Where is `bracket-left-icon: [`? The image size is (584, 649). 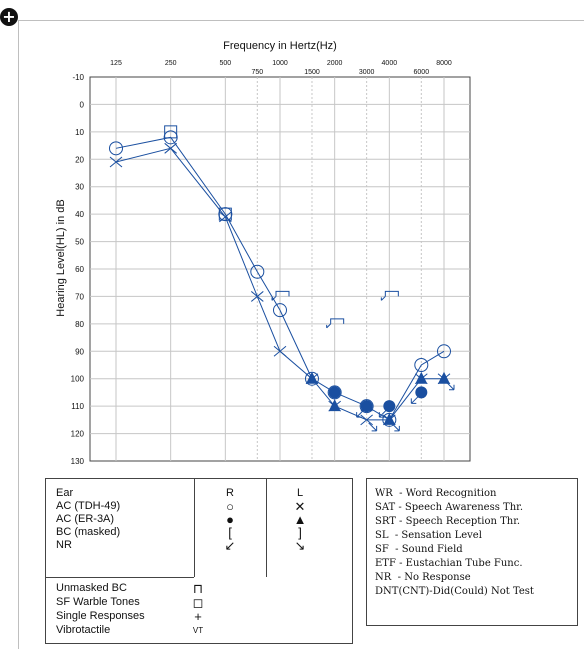 bracket-left-icon: [ is located at coordinates (230, 532).